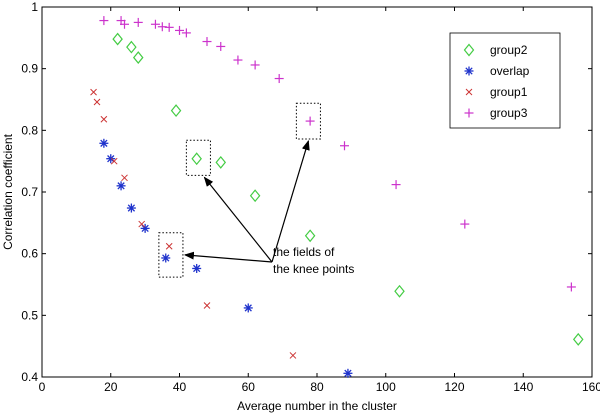  Describe the element at coordinates (313, 269) in the screenshot. I see `annotation-line-2: the knee points` at that location.